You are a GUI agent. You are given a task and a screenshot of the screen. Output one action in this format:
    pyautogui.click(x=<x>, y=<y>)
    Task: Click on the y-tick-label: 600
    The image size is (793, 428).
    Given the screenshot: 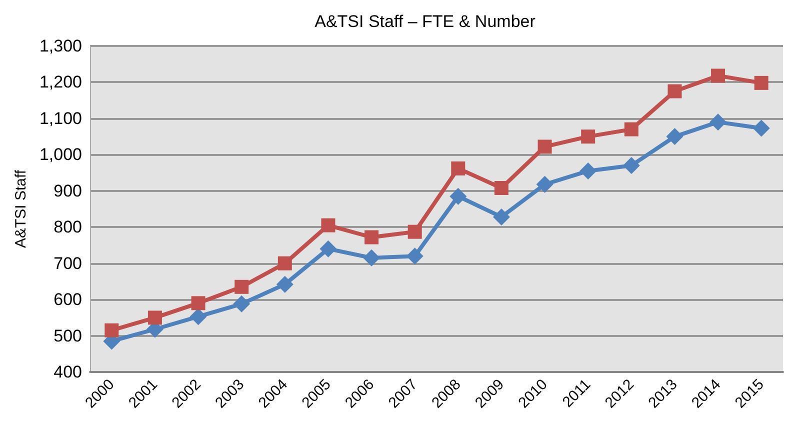 What is the action you would take?
    pyautogui.click(x=68, y=300)
    